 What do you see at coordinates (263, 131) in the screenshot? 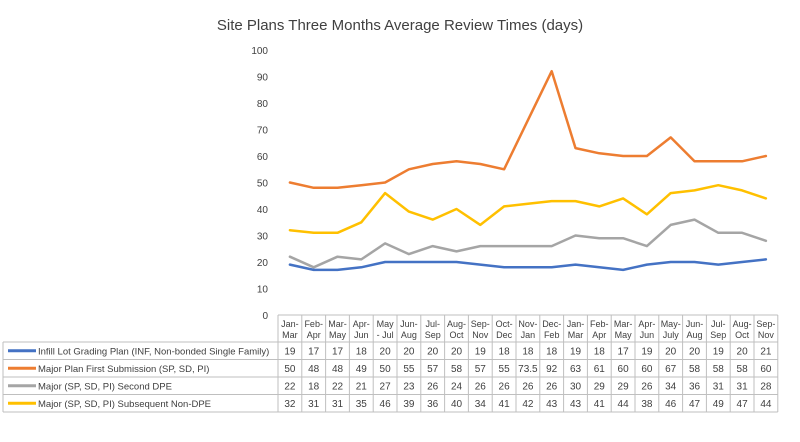
I see `y-tick-label: 70` at bounding box center [263, 131].